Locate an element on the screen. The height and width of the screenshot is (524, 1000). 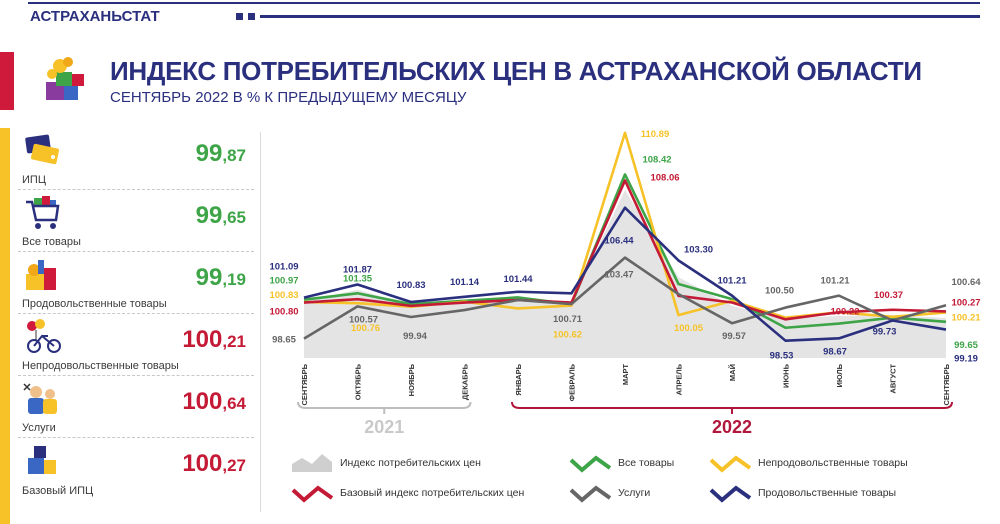
year-label: 2021 is located at coordinates (384, 427).